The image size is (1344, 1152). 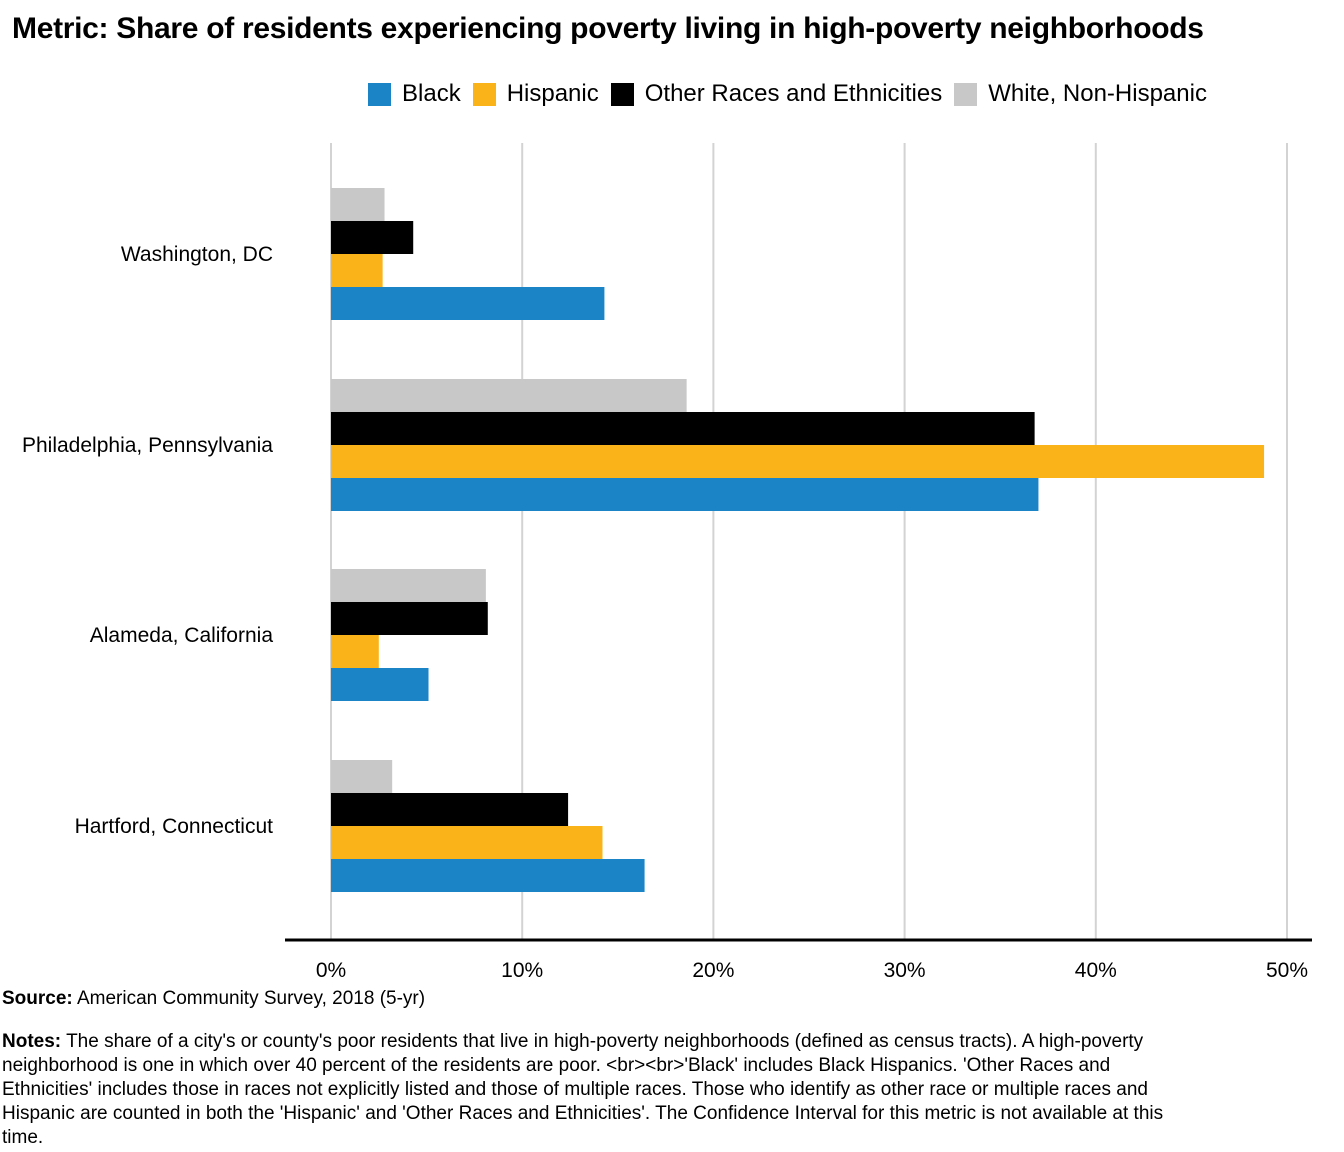 What do you see at coordinates (379, 94) in the screenshot?
I see `legend-swatch-black` at bounding box center [379, 94].